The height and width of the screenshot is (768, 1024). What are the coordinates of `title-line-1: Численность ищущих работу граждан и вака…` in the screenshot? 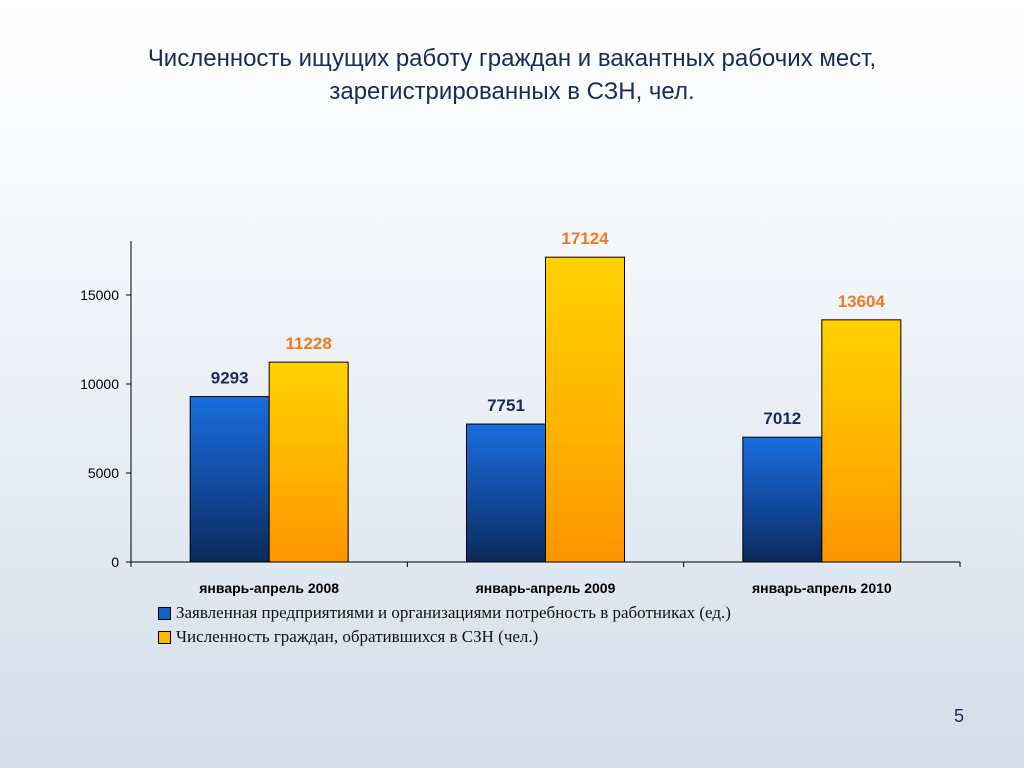 It's located at (512, 58).